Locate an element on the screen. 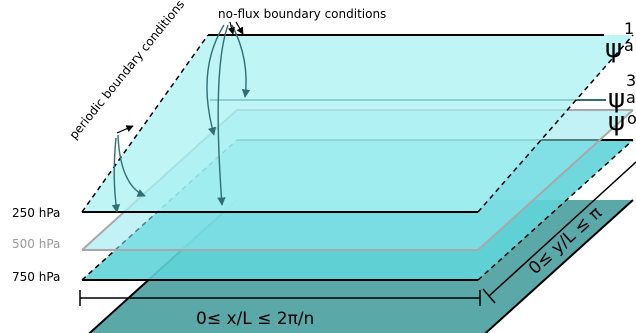 The image size is (636, 333). layer-750-right-edge is located at coordinates (555, 210).